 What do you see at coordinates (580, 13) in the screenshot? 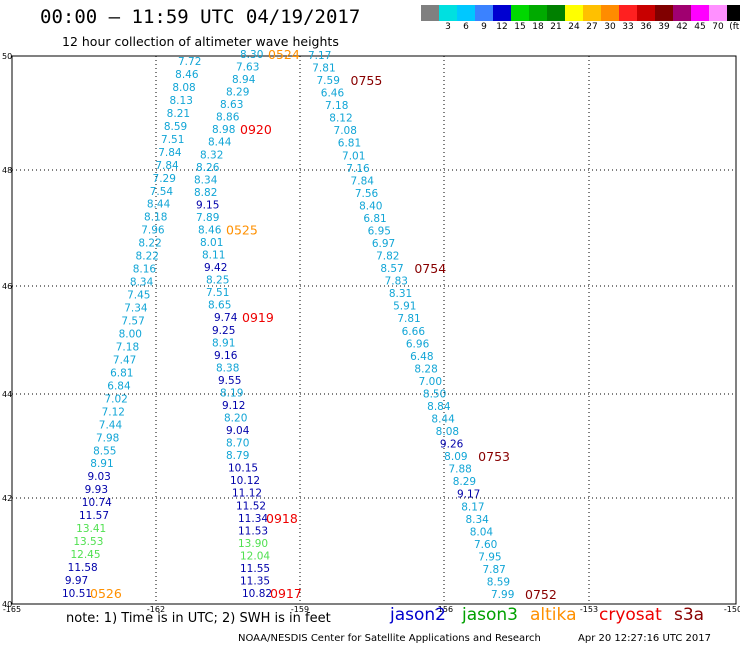
I see `color-legend` at bounding box center [580, 13].